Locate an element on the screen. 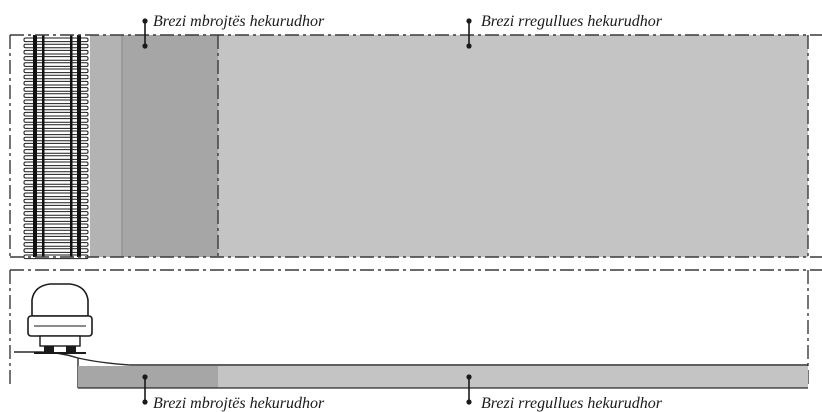  top-protective-marker is located at coordinates (145, 33).